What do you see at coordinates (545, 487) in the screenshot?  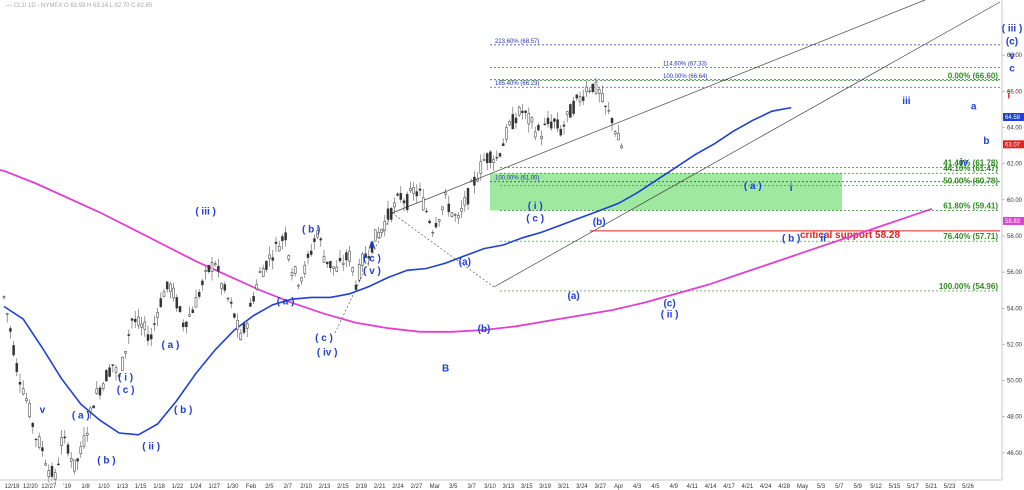 I see `x-tick-label: 3/19` at bounding box center [545, 487].